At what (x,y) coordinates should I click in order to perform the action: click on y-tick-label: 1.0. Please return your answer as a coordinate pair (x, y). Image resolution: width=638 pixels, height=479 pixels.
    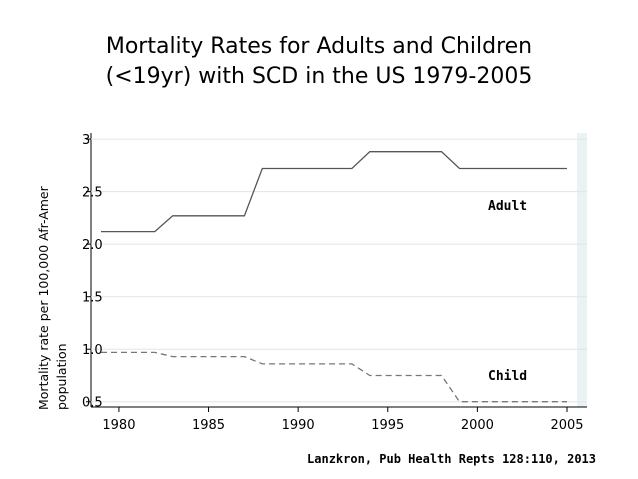
    Looking at the image, I should click on (92, 350).